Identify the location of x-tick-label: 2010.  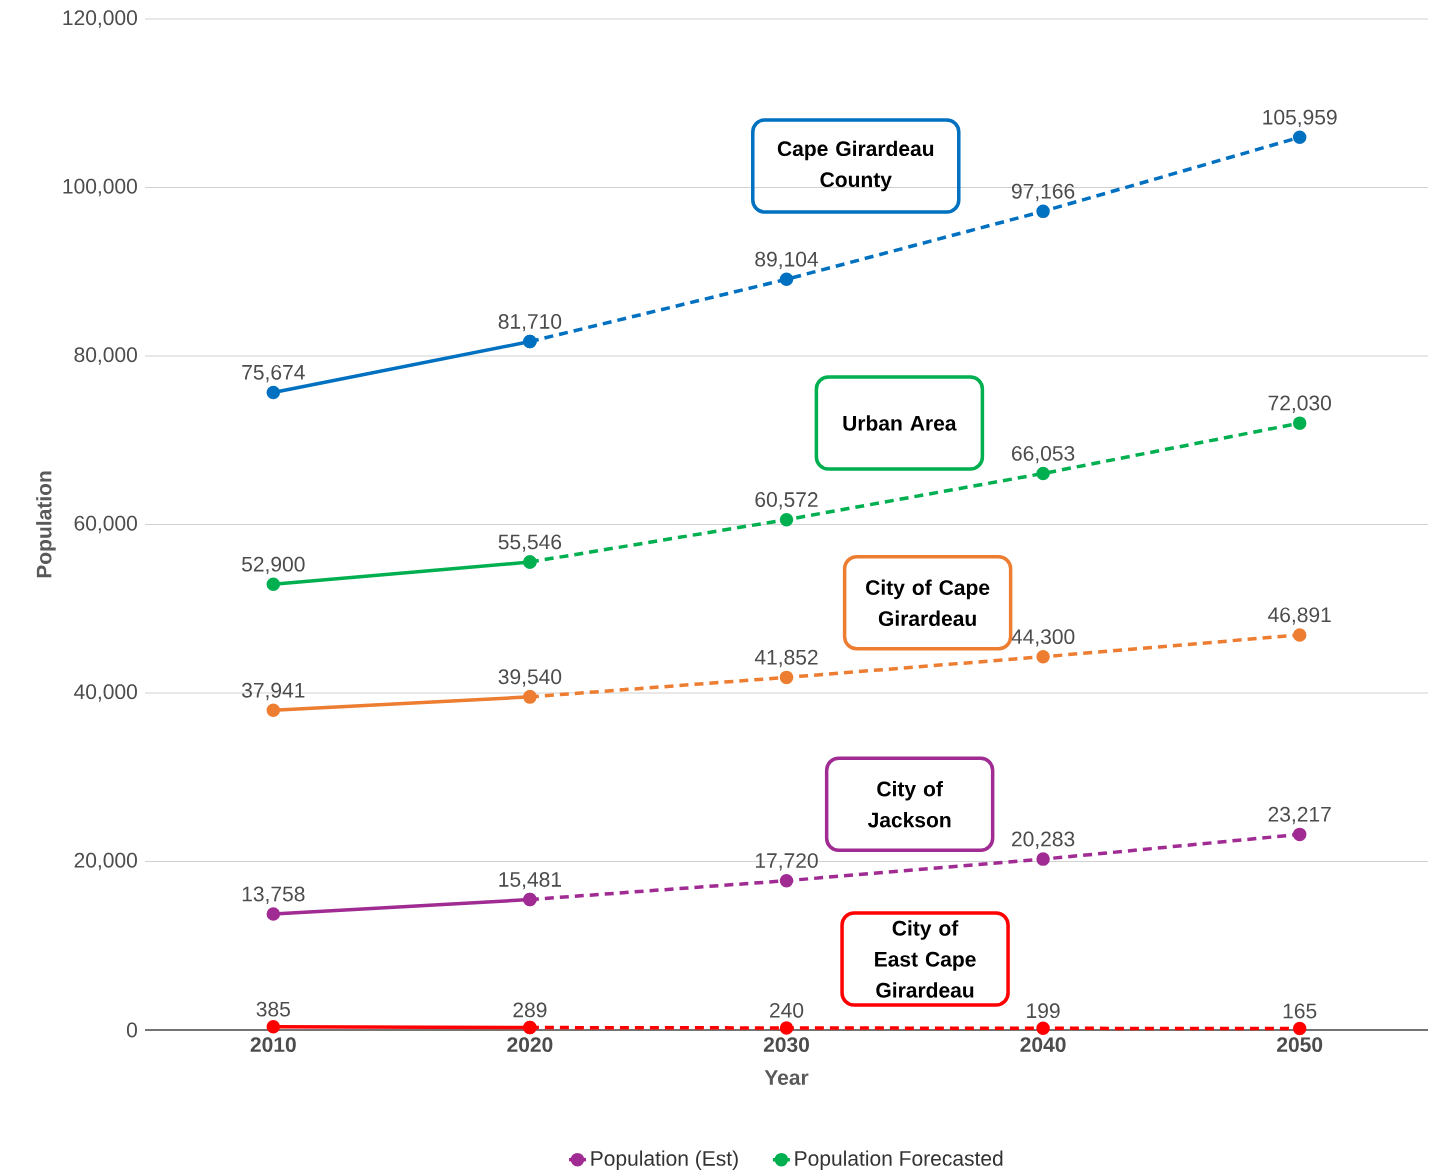
(273, 1045).